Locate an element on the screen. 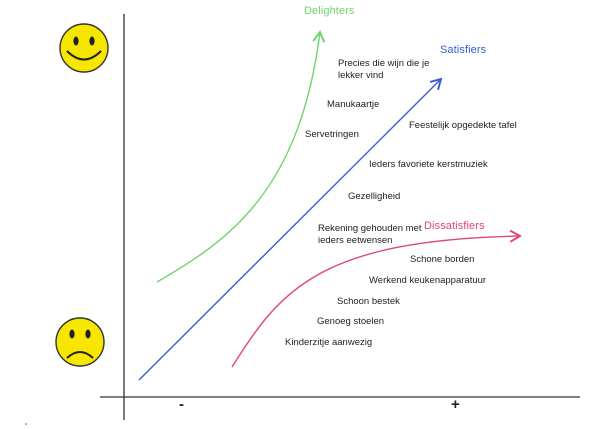 This screenshot has width=600, height=429. item-schone-borden: Schone borden is located at coordinates (442, 259).